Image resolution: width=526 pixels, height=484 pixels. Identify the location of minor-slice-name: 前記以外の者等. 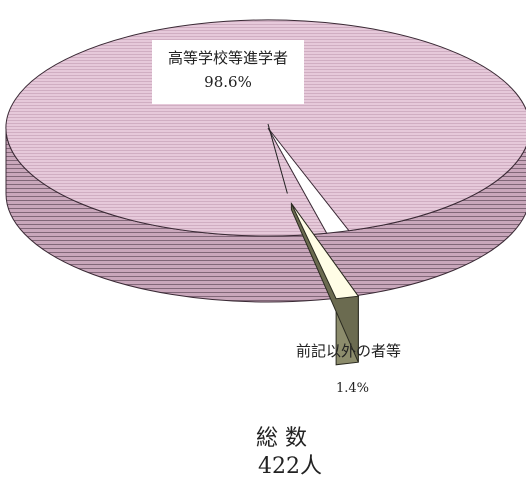
(349, 351).